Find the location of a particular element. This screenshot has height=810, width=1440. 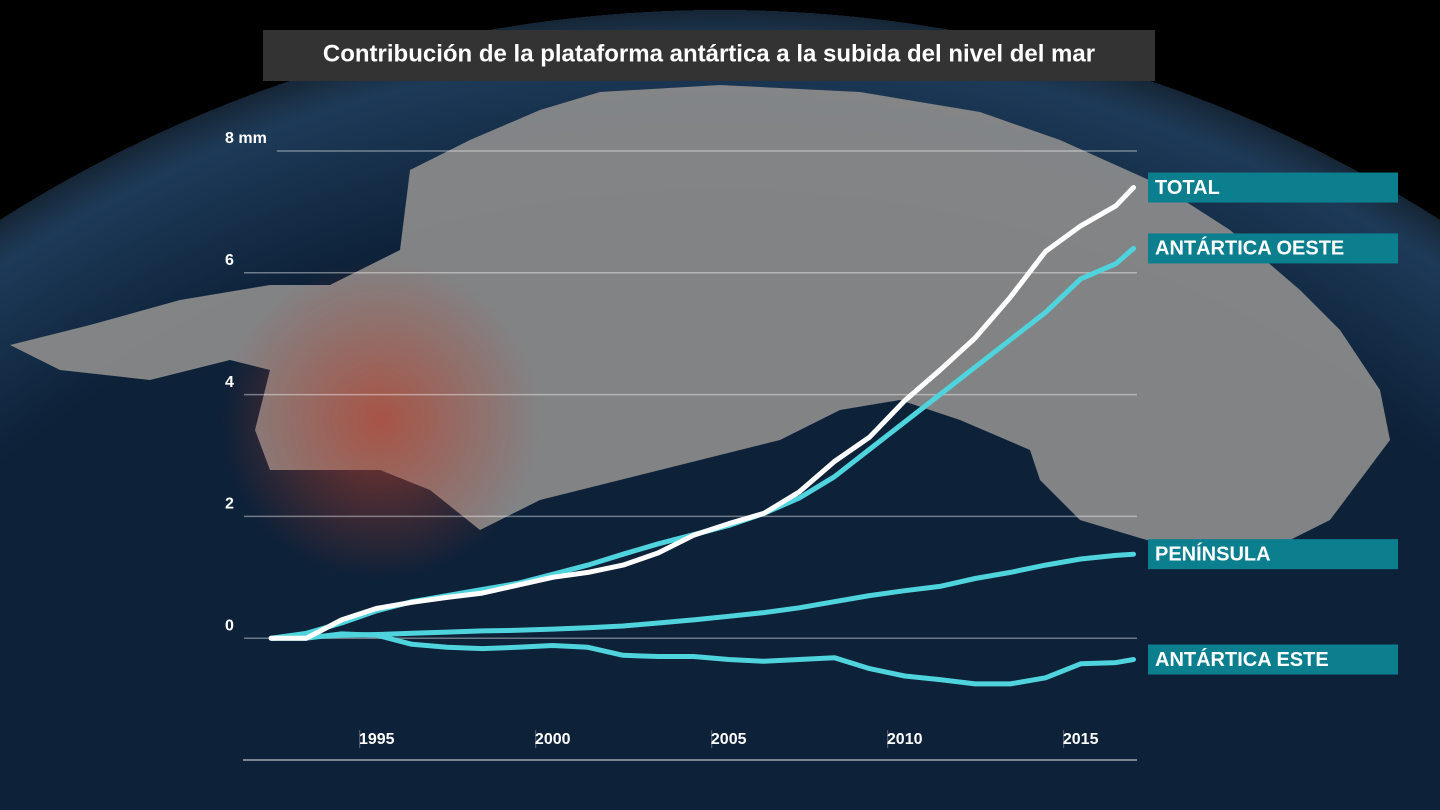

y-tick-label: 2 is located at coordinates (229, 504).